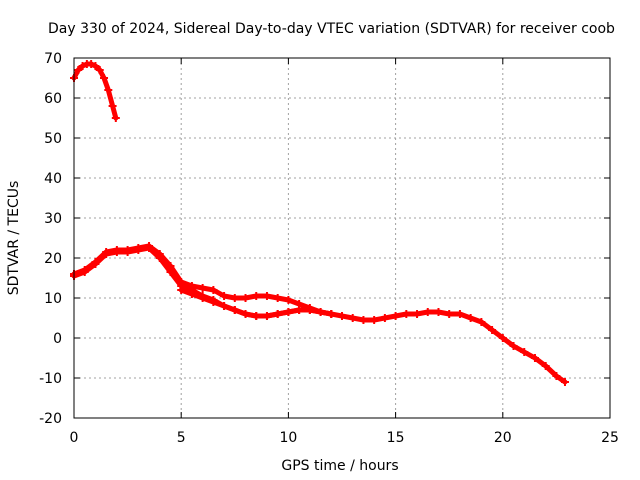 The width and height of the screenshot is (640, 480). What do you see at coordinates (57, 339) in the screenshot?
I see `y-tick-label: 0` at bounding box center [57, 339].